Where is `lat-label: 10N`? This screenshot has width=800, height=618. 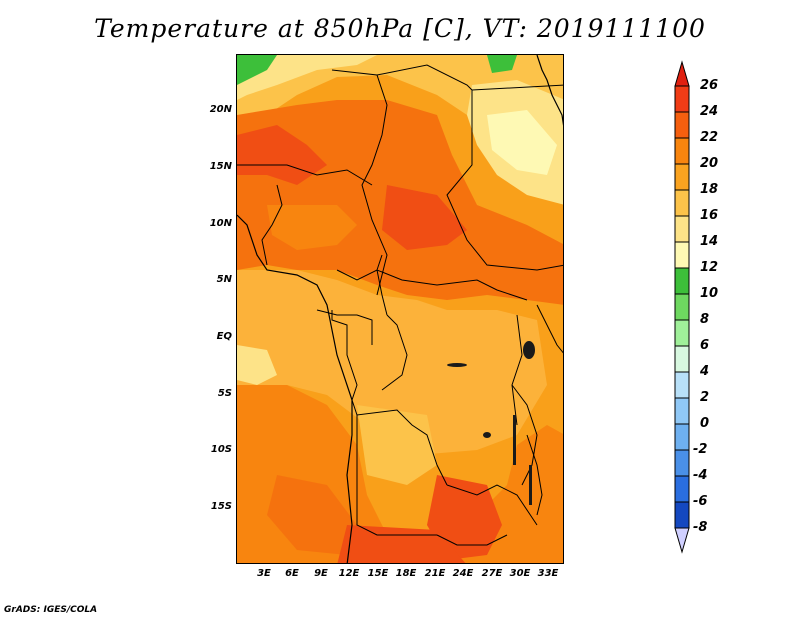 lat-label: 10N is located at coordinates (220, 223).